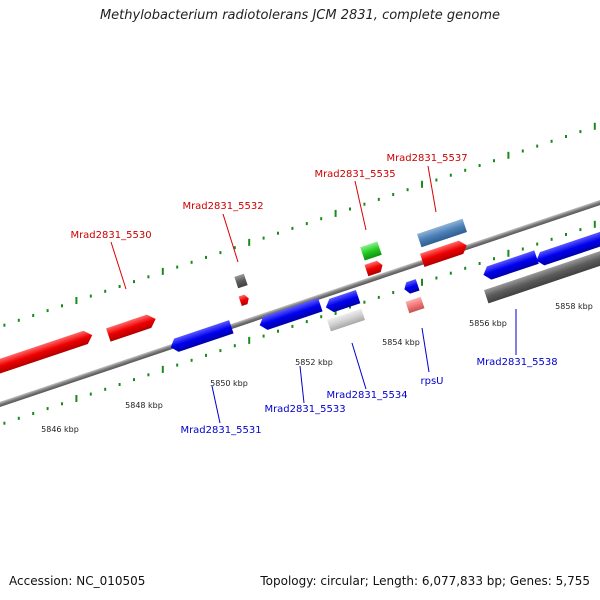 The image size is (600, 600). What do you see at coordinates (411, 287) in the screenshot?
I see `gene-blue-reverse-small` at bounding box center [411, 287].